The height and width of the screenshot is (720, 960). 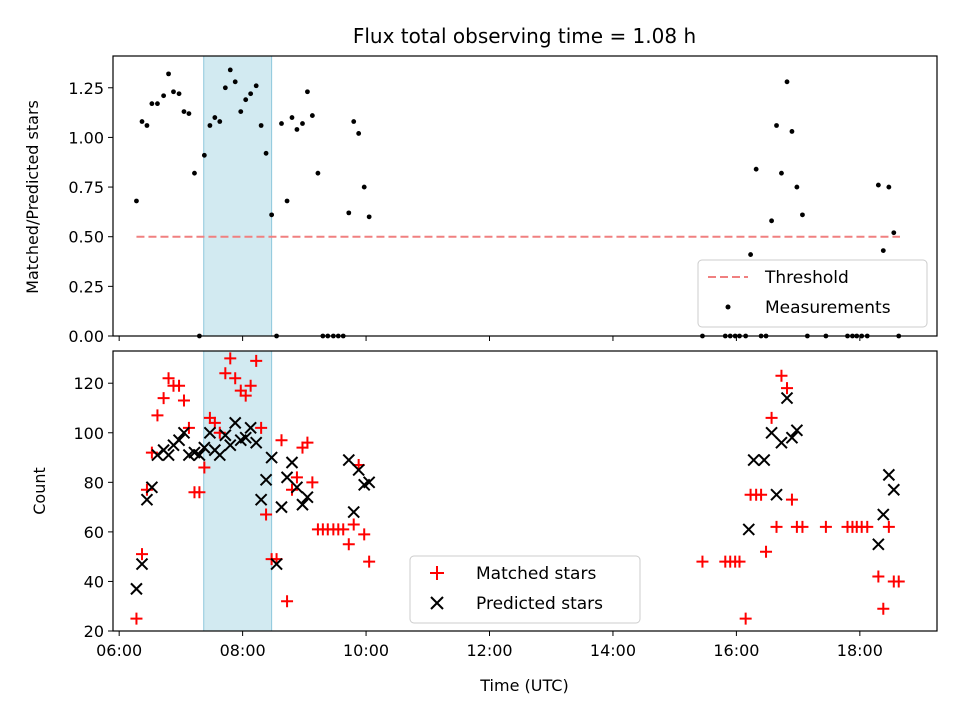 What do you see at coordinates (728, 307) in the screenshot?
I see `legend-measurements-swatch` at bounding box center [728, 307].